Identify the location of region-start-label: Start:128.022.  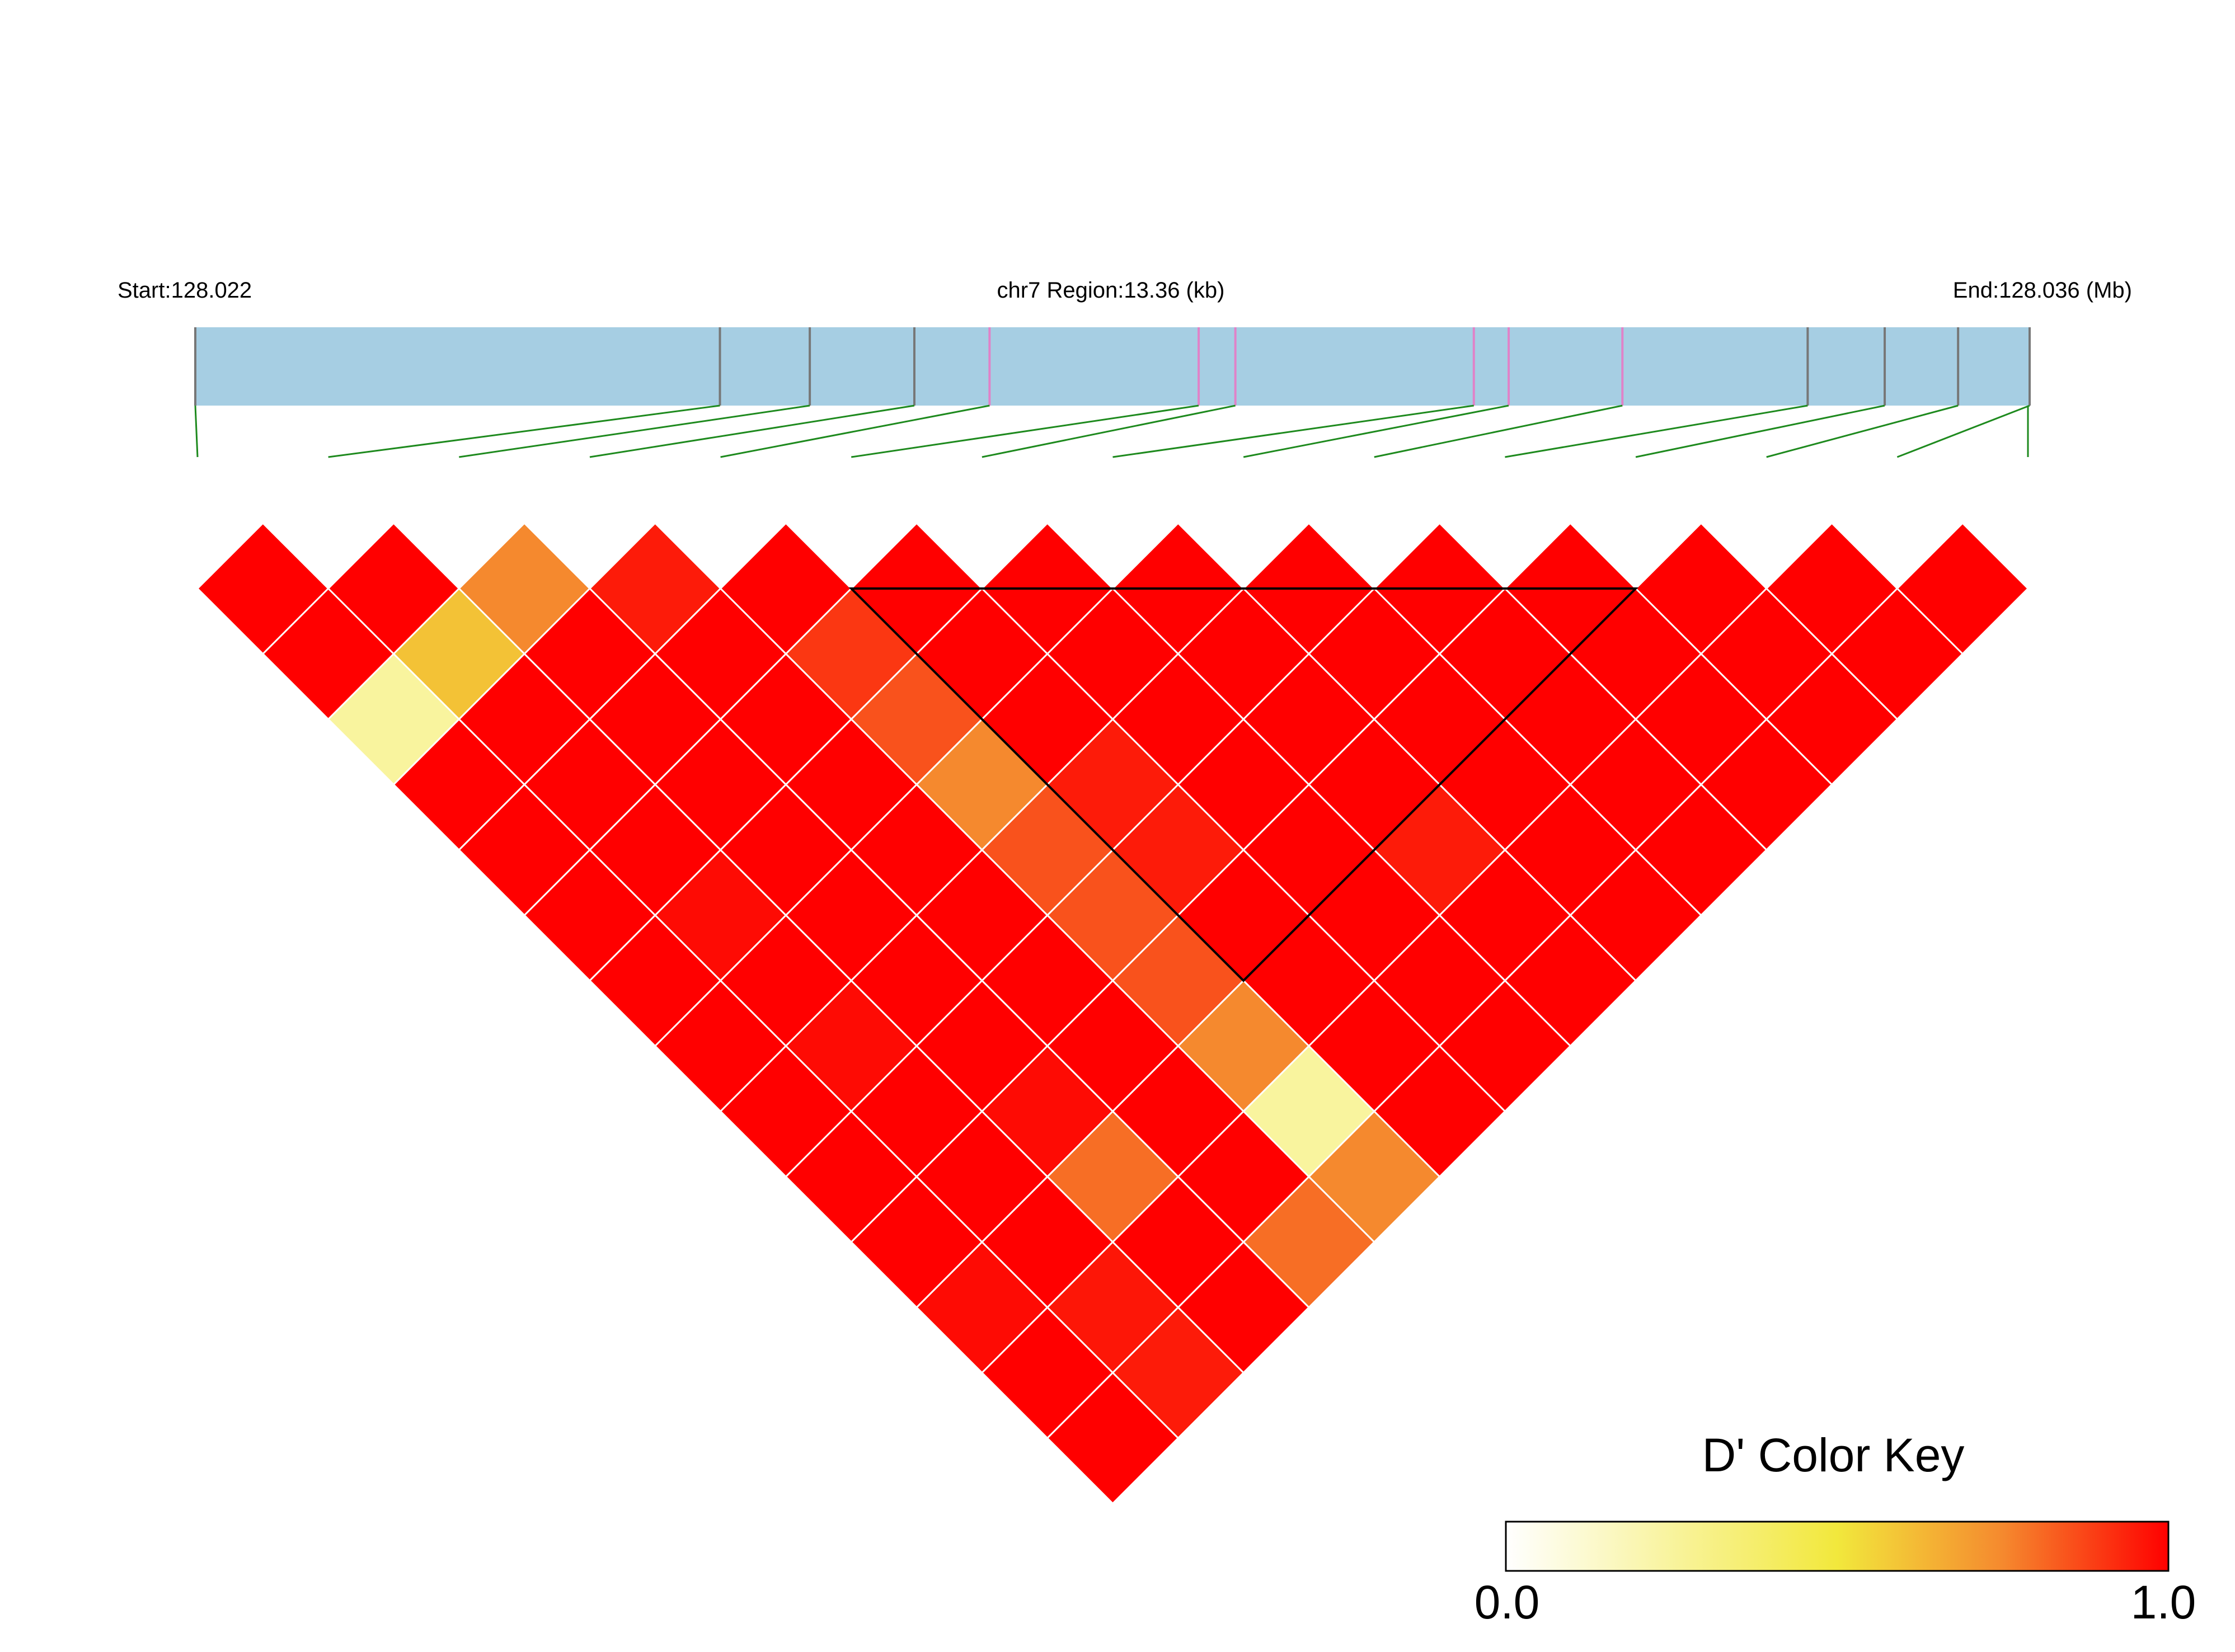
(185, 291).